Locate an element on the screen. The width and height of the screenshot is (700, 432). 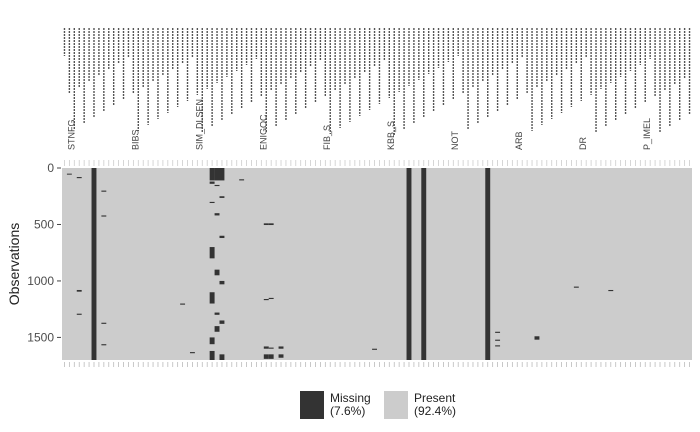
legend-swatch-present is located at coordinates (396, 405).